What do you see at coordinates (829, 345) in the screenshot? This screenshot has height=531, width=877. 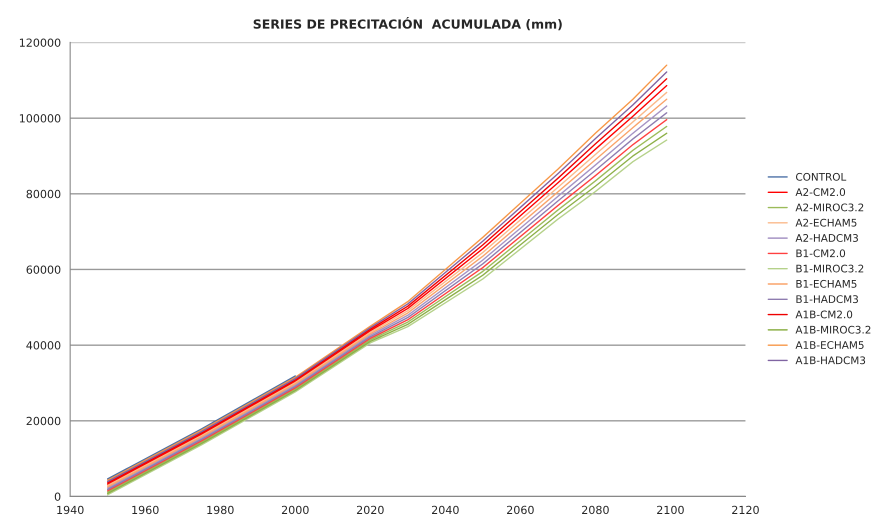 I see `legend-label: A1B-ECHAM5` at bounding box center [829, 345].